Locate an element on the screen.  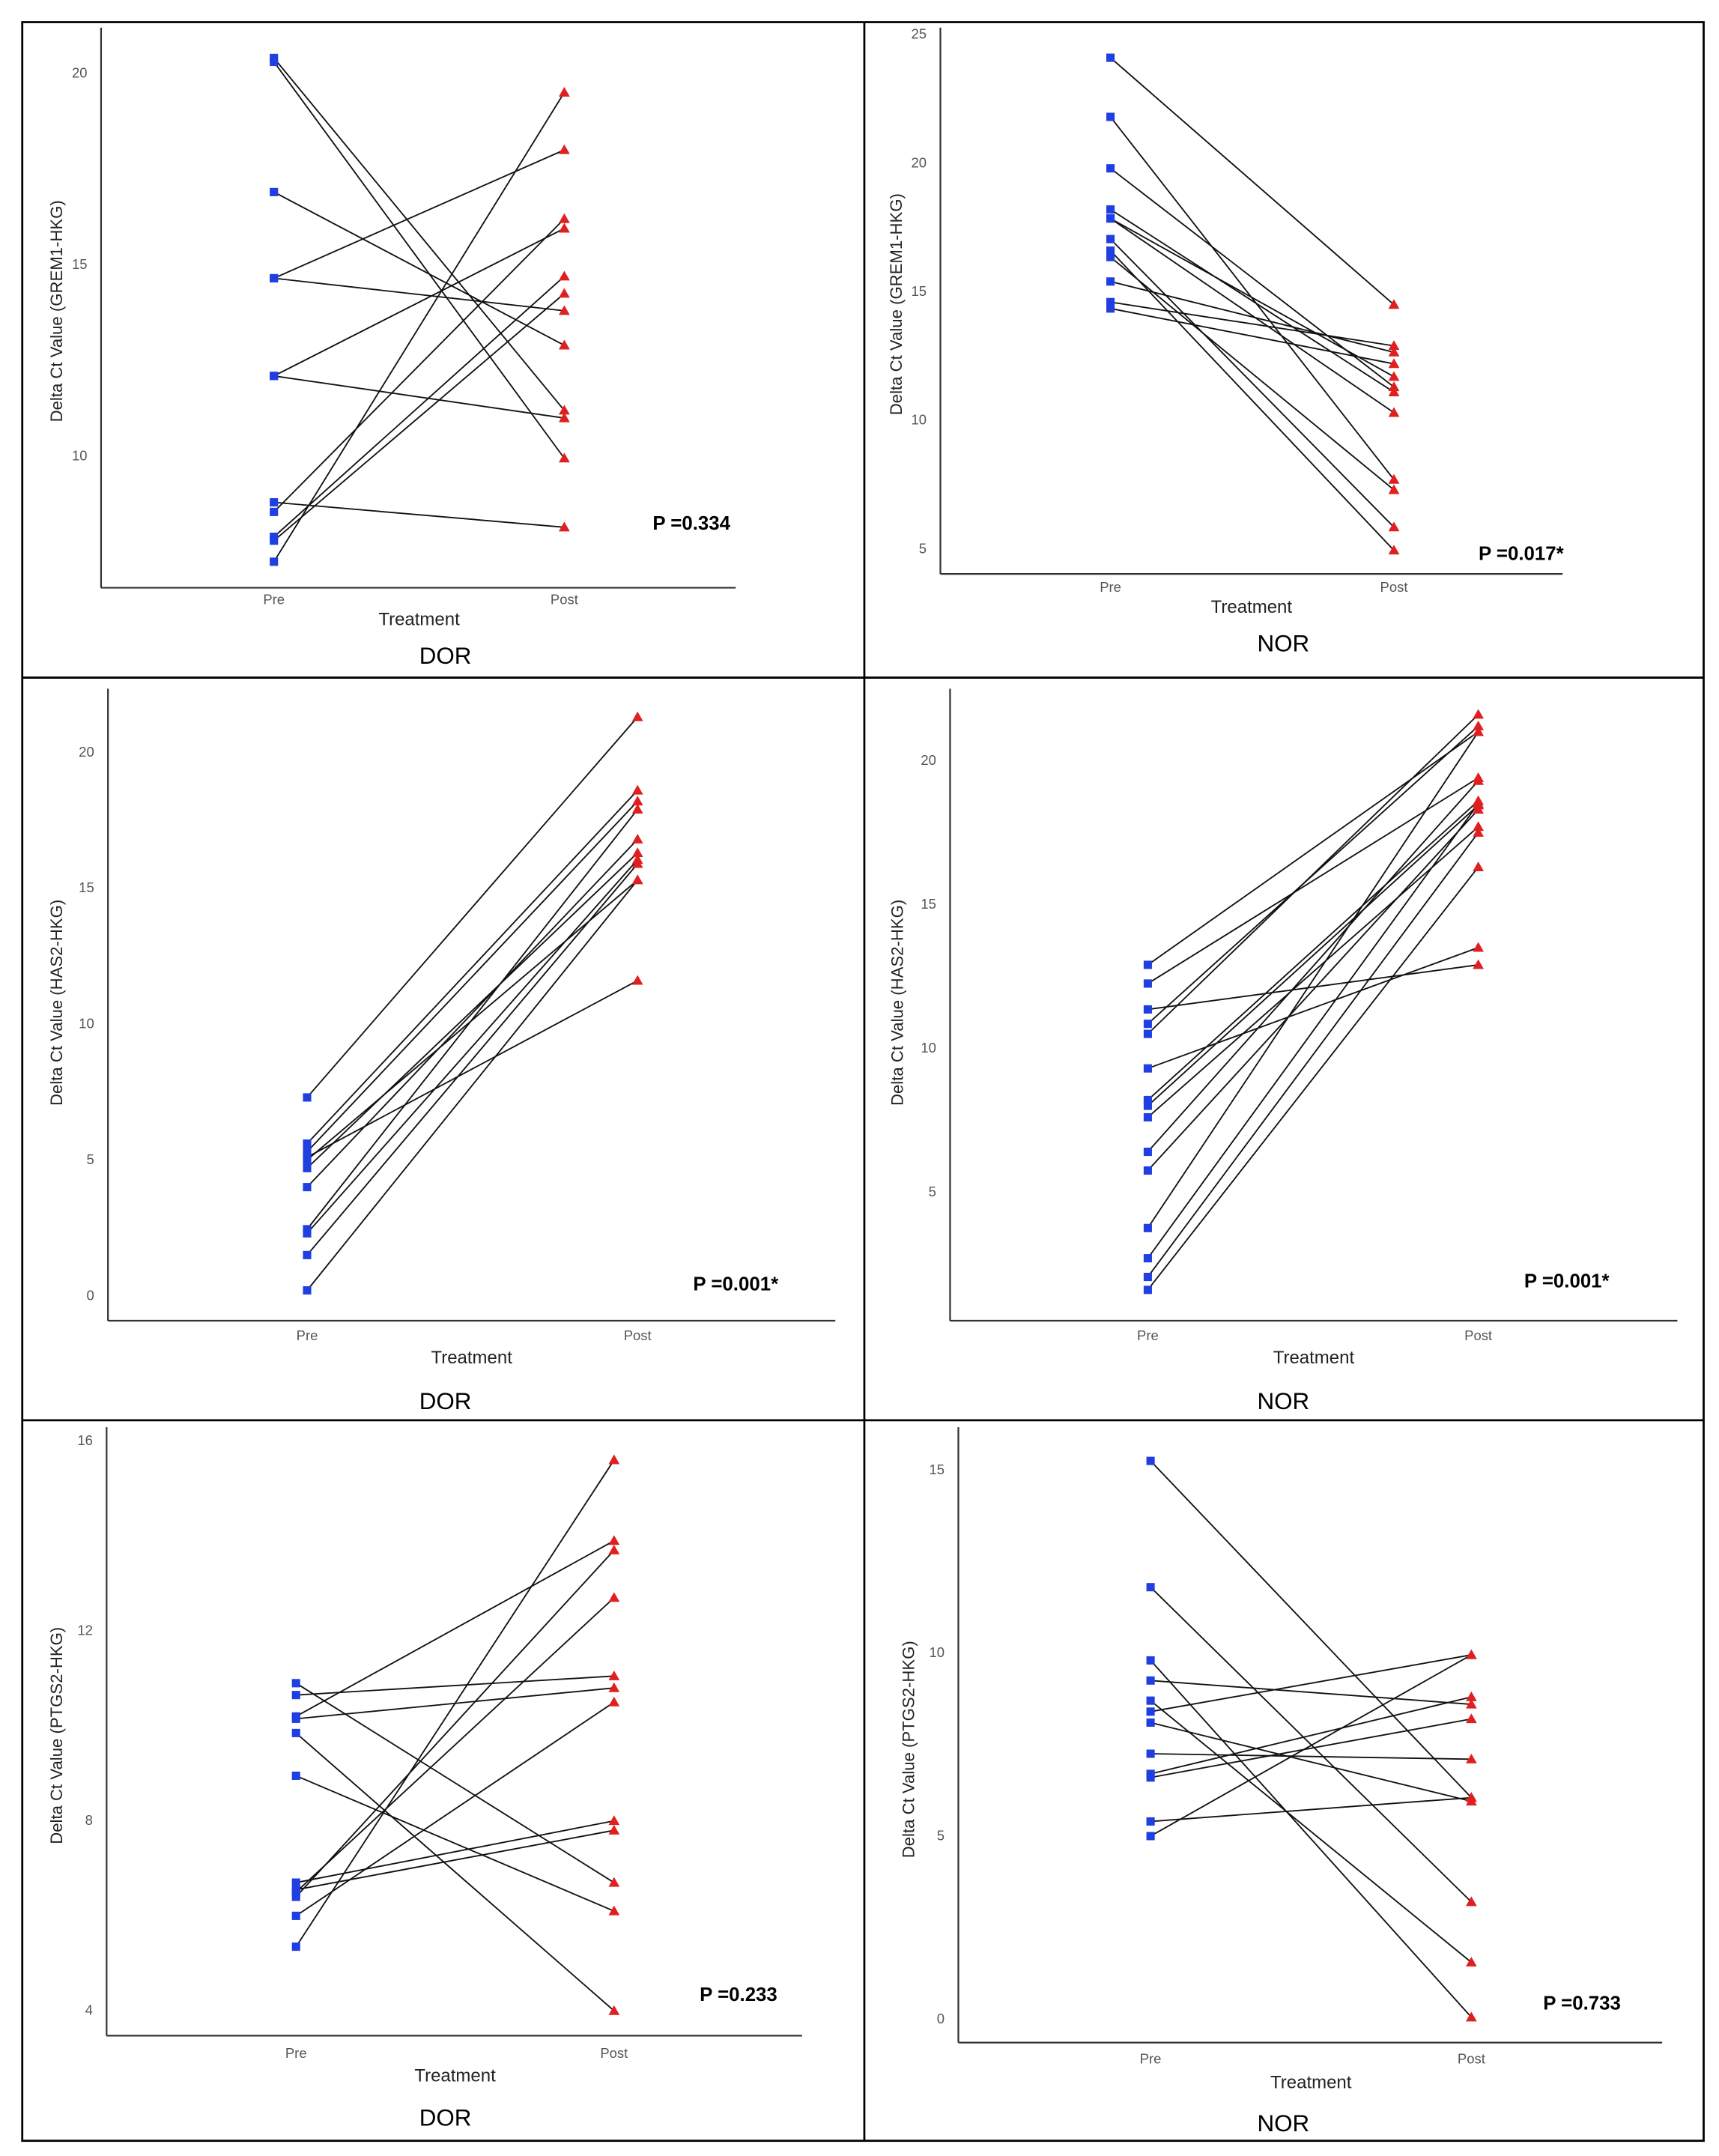
y-tick-label: 25 is located at coordinates (919, 34).